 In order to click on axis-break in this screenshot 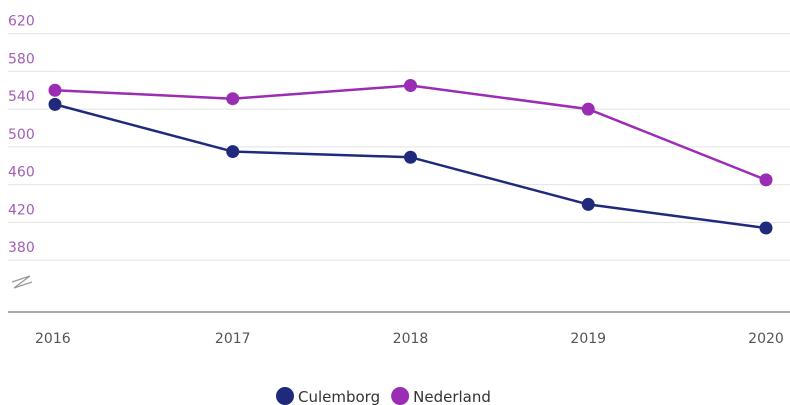, I will do `click(22, 282)`.